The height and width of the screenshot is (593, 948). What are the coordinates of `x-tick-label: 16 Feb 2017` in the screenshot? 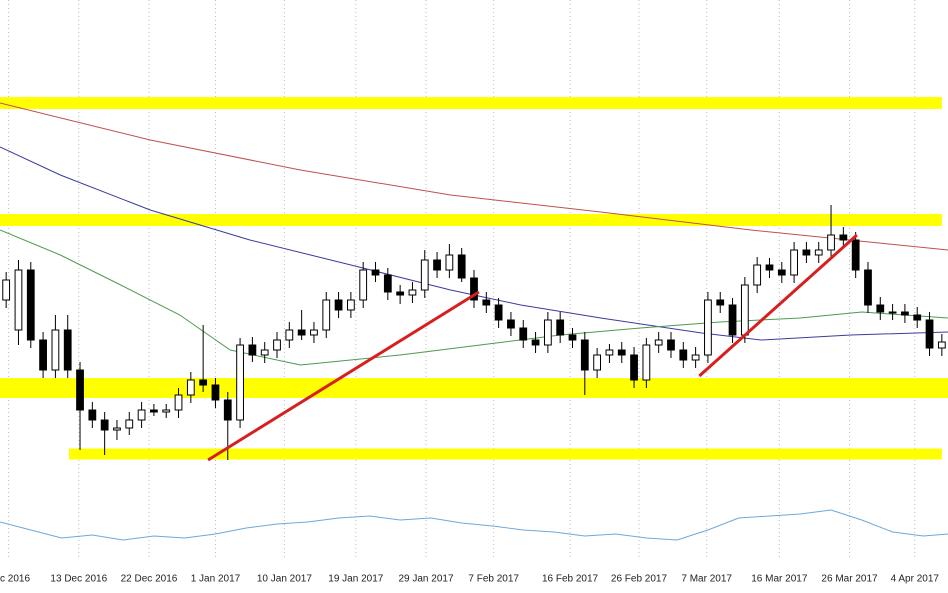 It's located at (570, 579).